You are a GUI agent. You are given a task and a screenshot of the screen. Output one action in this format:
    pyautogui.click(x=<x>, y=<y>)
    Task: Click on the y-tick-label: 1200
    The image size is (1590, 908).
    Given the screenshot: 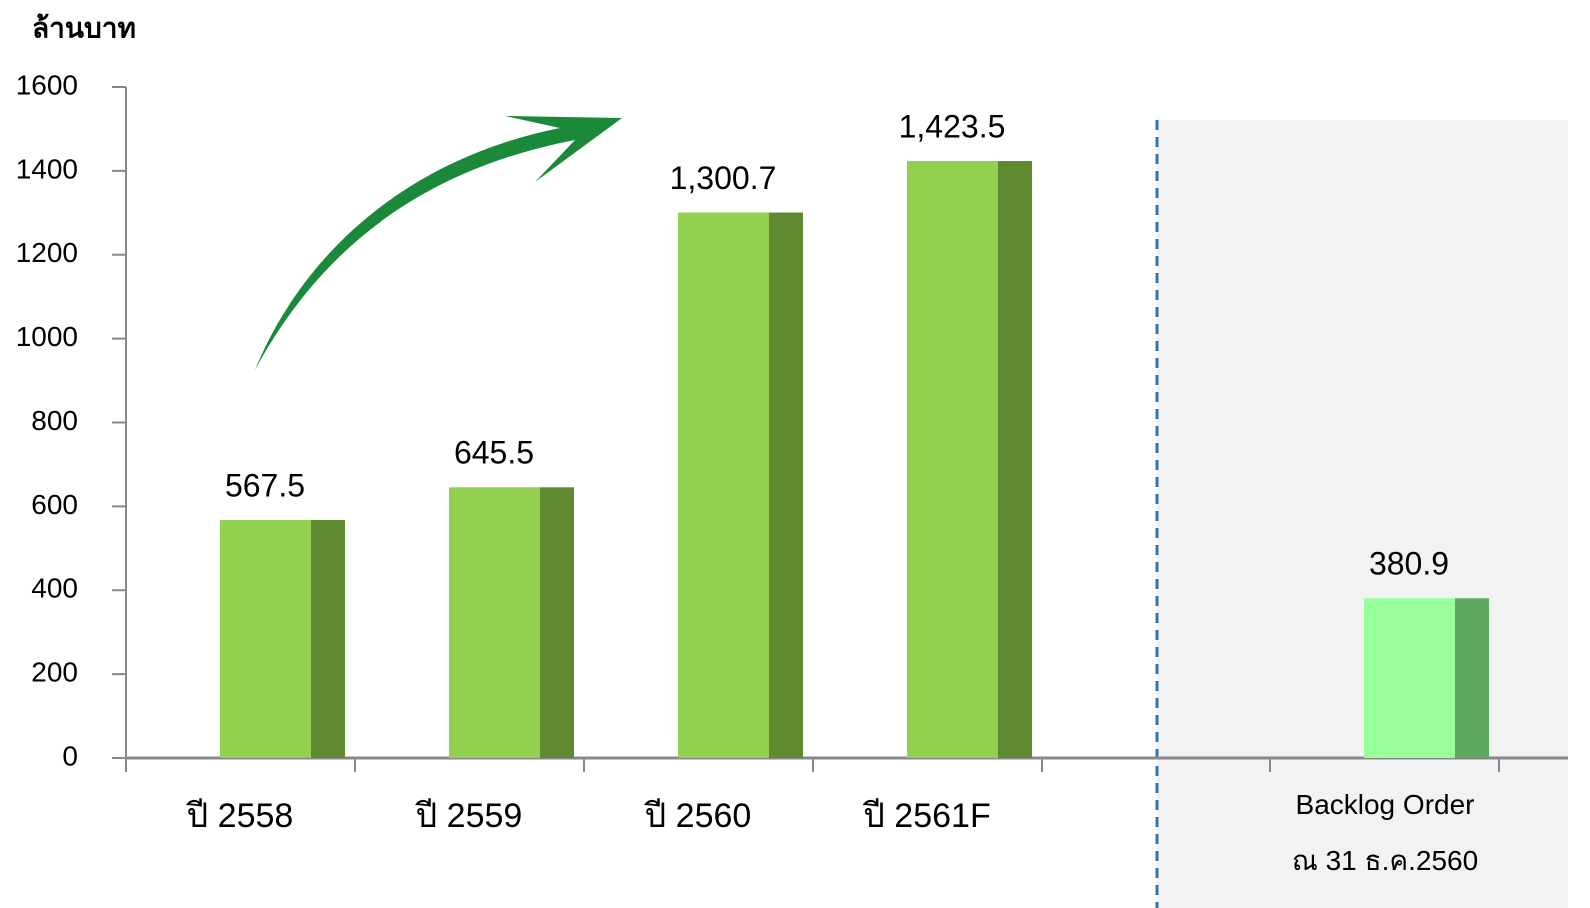 What is the action you would take?
    pyautogui.click(x=47, y=252)
    